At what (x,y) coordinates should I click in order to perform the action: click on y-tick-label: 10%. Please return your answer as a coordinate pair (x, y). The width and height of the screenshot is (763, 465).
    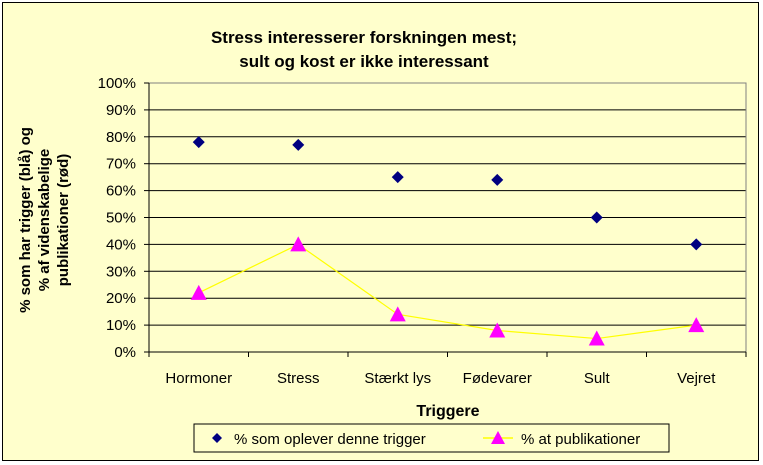
    Looking at the image, I should click on (121, 325).